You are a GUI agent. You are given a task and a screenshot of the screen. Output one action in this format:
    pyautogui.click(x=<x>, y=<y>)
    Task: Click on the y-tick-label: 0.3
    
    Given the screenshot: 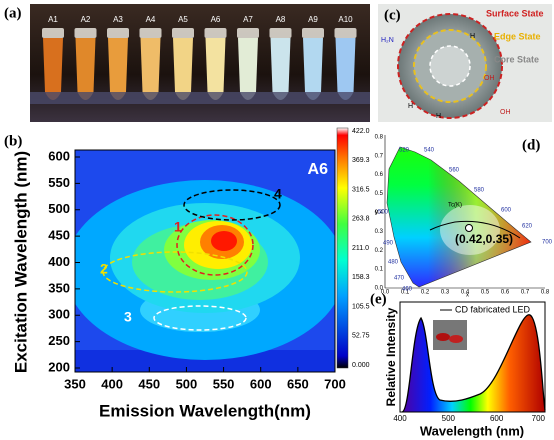 What is the action you would take?
    pyautogui.click(x=379, y=232)
    